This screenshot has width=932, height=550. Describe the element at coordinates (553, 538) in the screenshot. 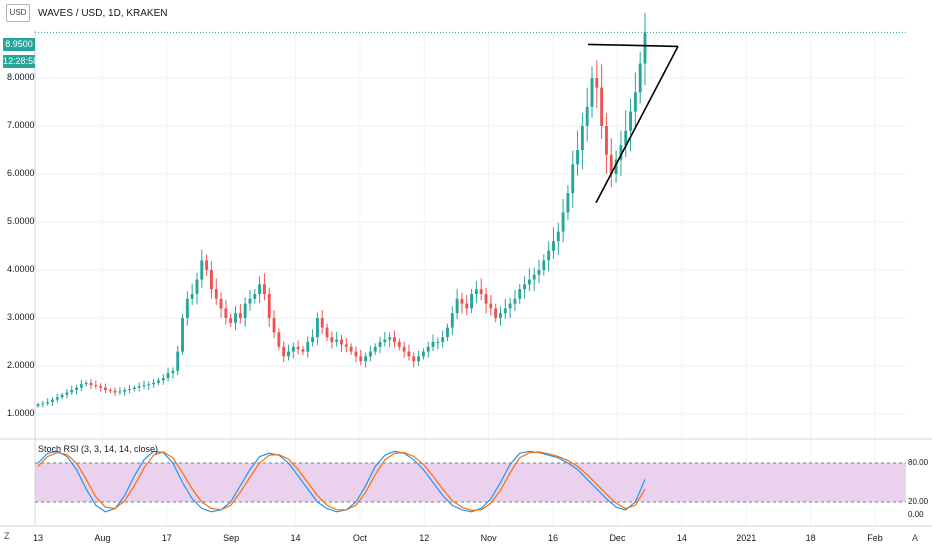

I see `time-axis-label: 16` at that location.